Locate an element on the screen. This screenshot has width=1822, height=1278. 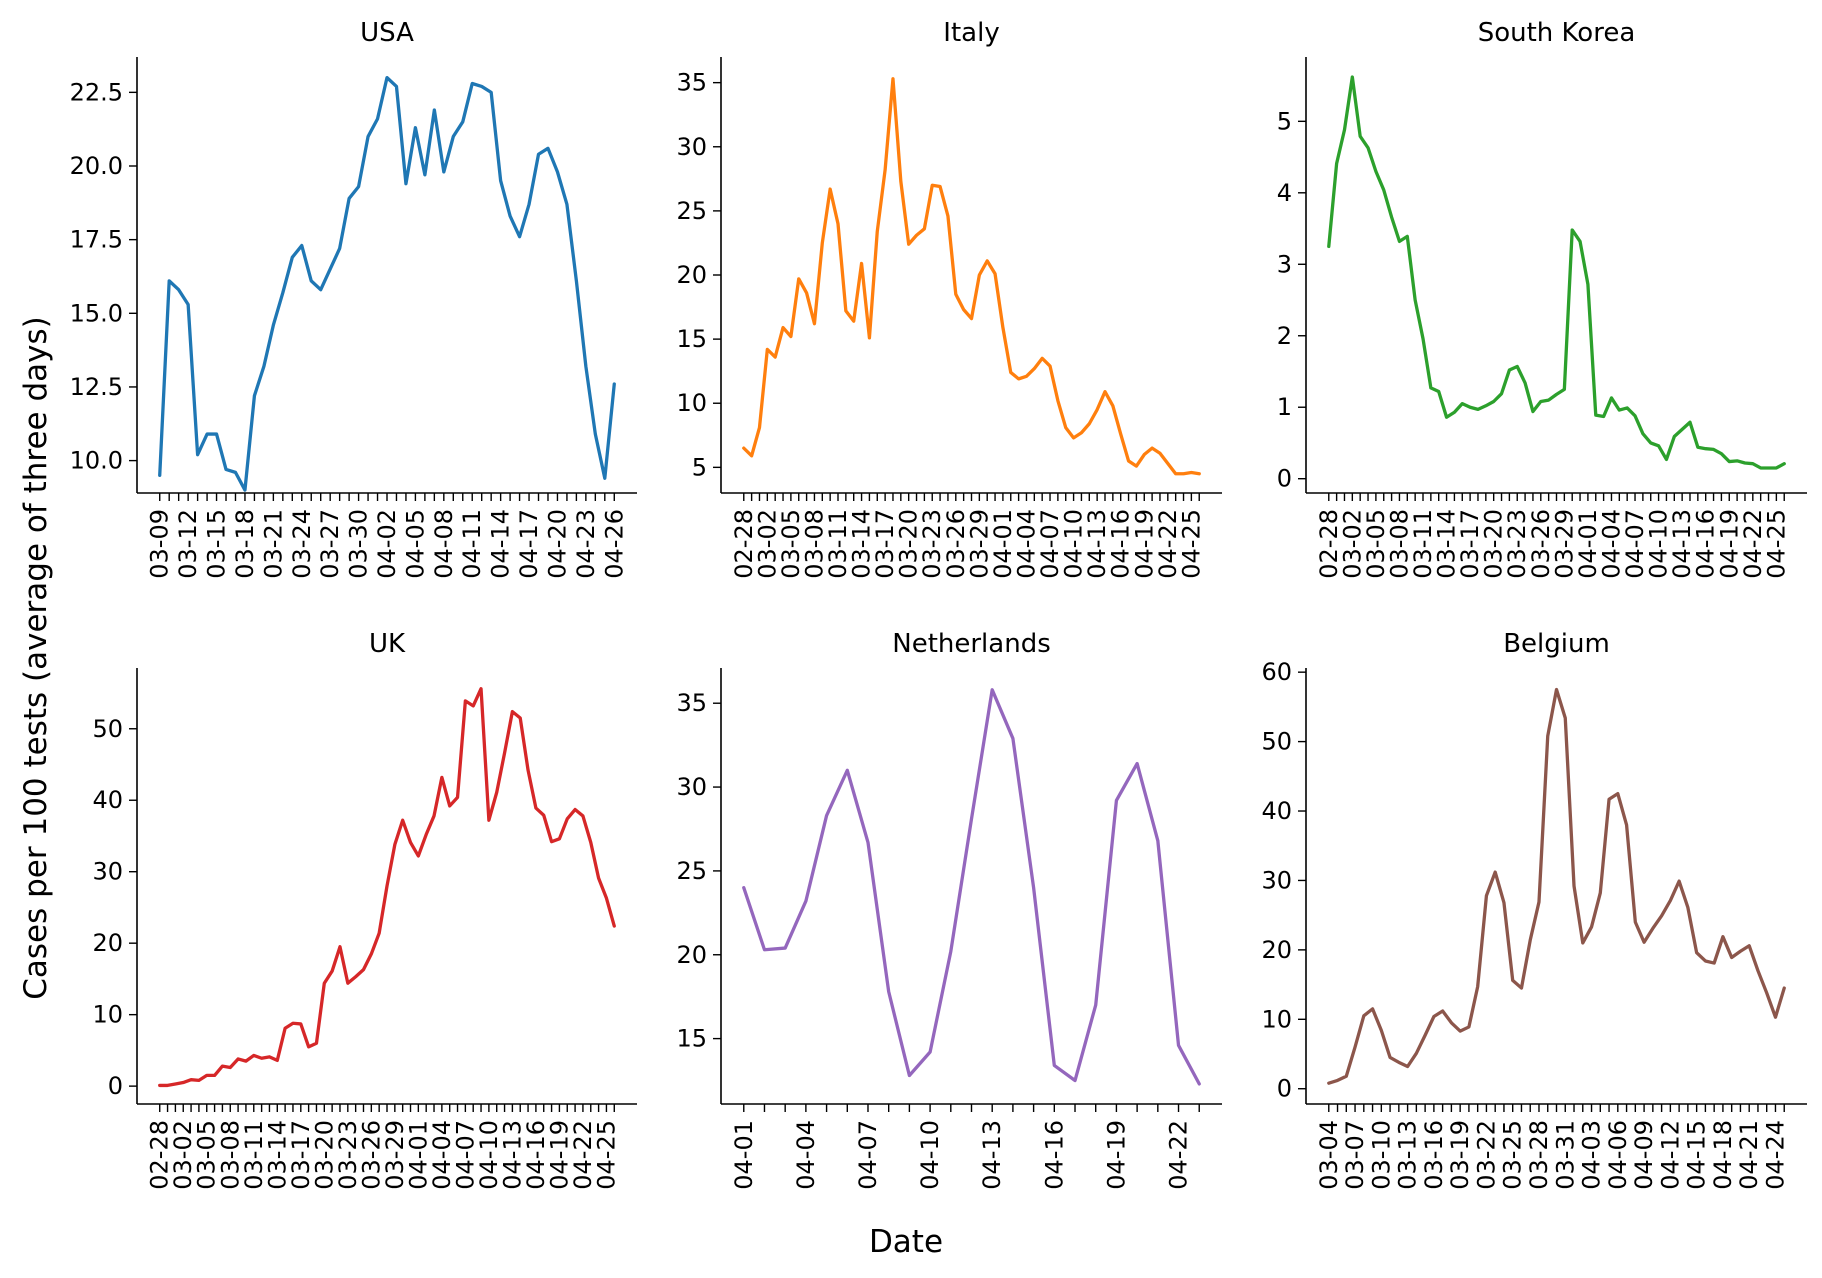
x-tick-label: 04-17 is located at coordinates (529, 544).